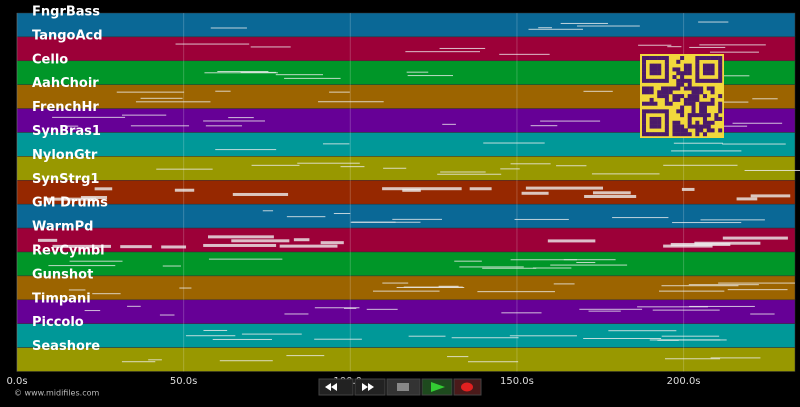 This screenshot has width=800, height=407. Describe the element at coordinates (50, 59) in the screenshot. I see `track-label: Cello` at that location.